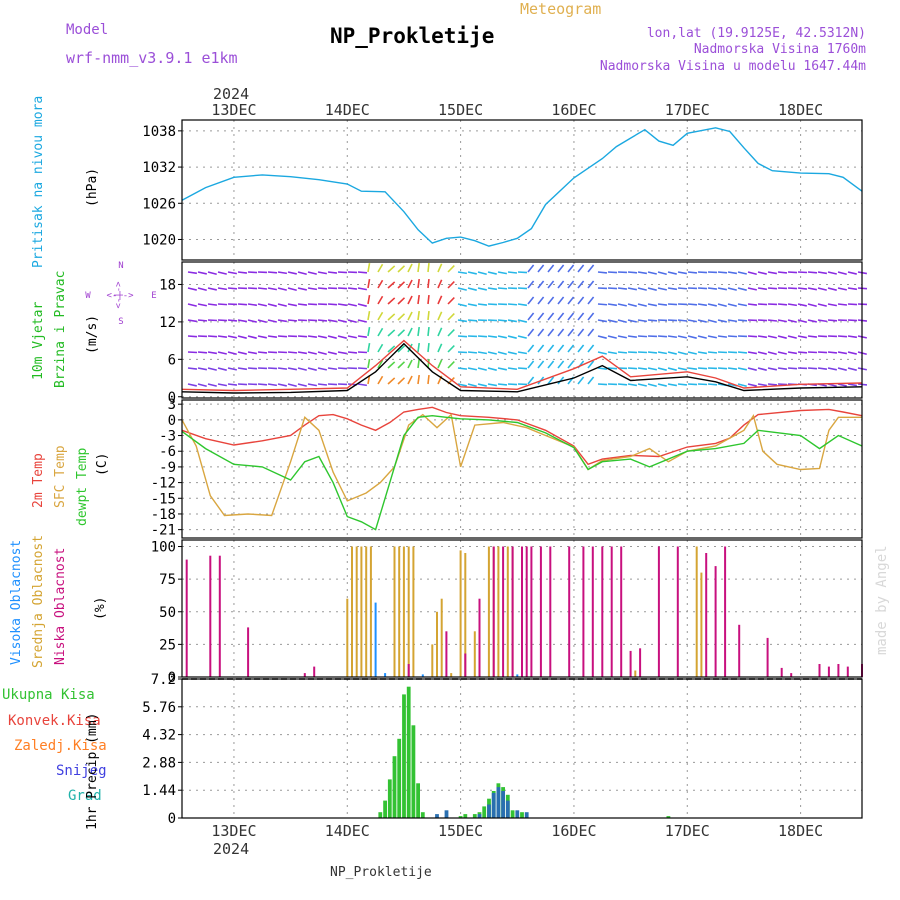 The height and width of the screenshot is (900, 900). Describe the element at coordinates (163, 548) in the screenshot. I see `y-tick-label: 100` at that location.